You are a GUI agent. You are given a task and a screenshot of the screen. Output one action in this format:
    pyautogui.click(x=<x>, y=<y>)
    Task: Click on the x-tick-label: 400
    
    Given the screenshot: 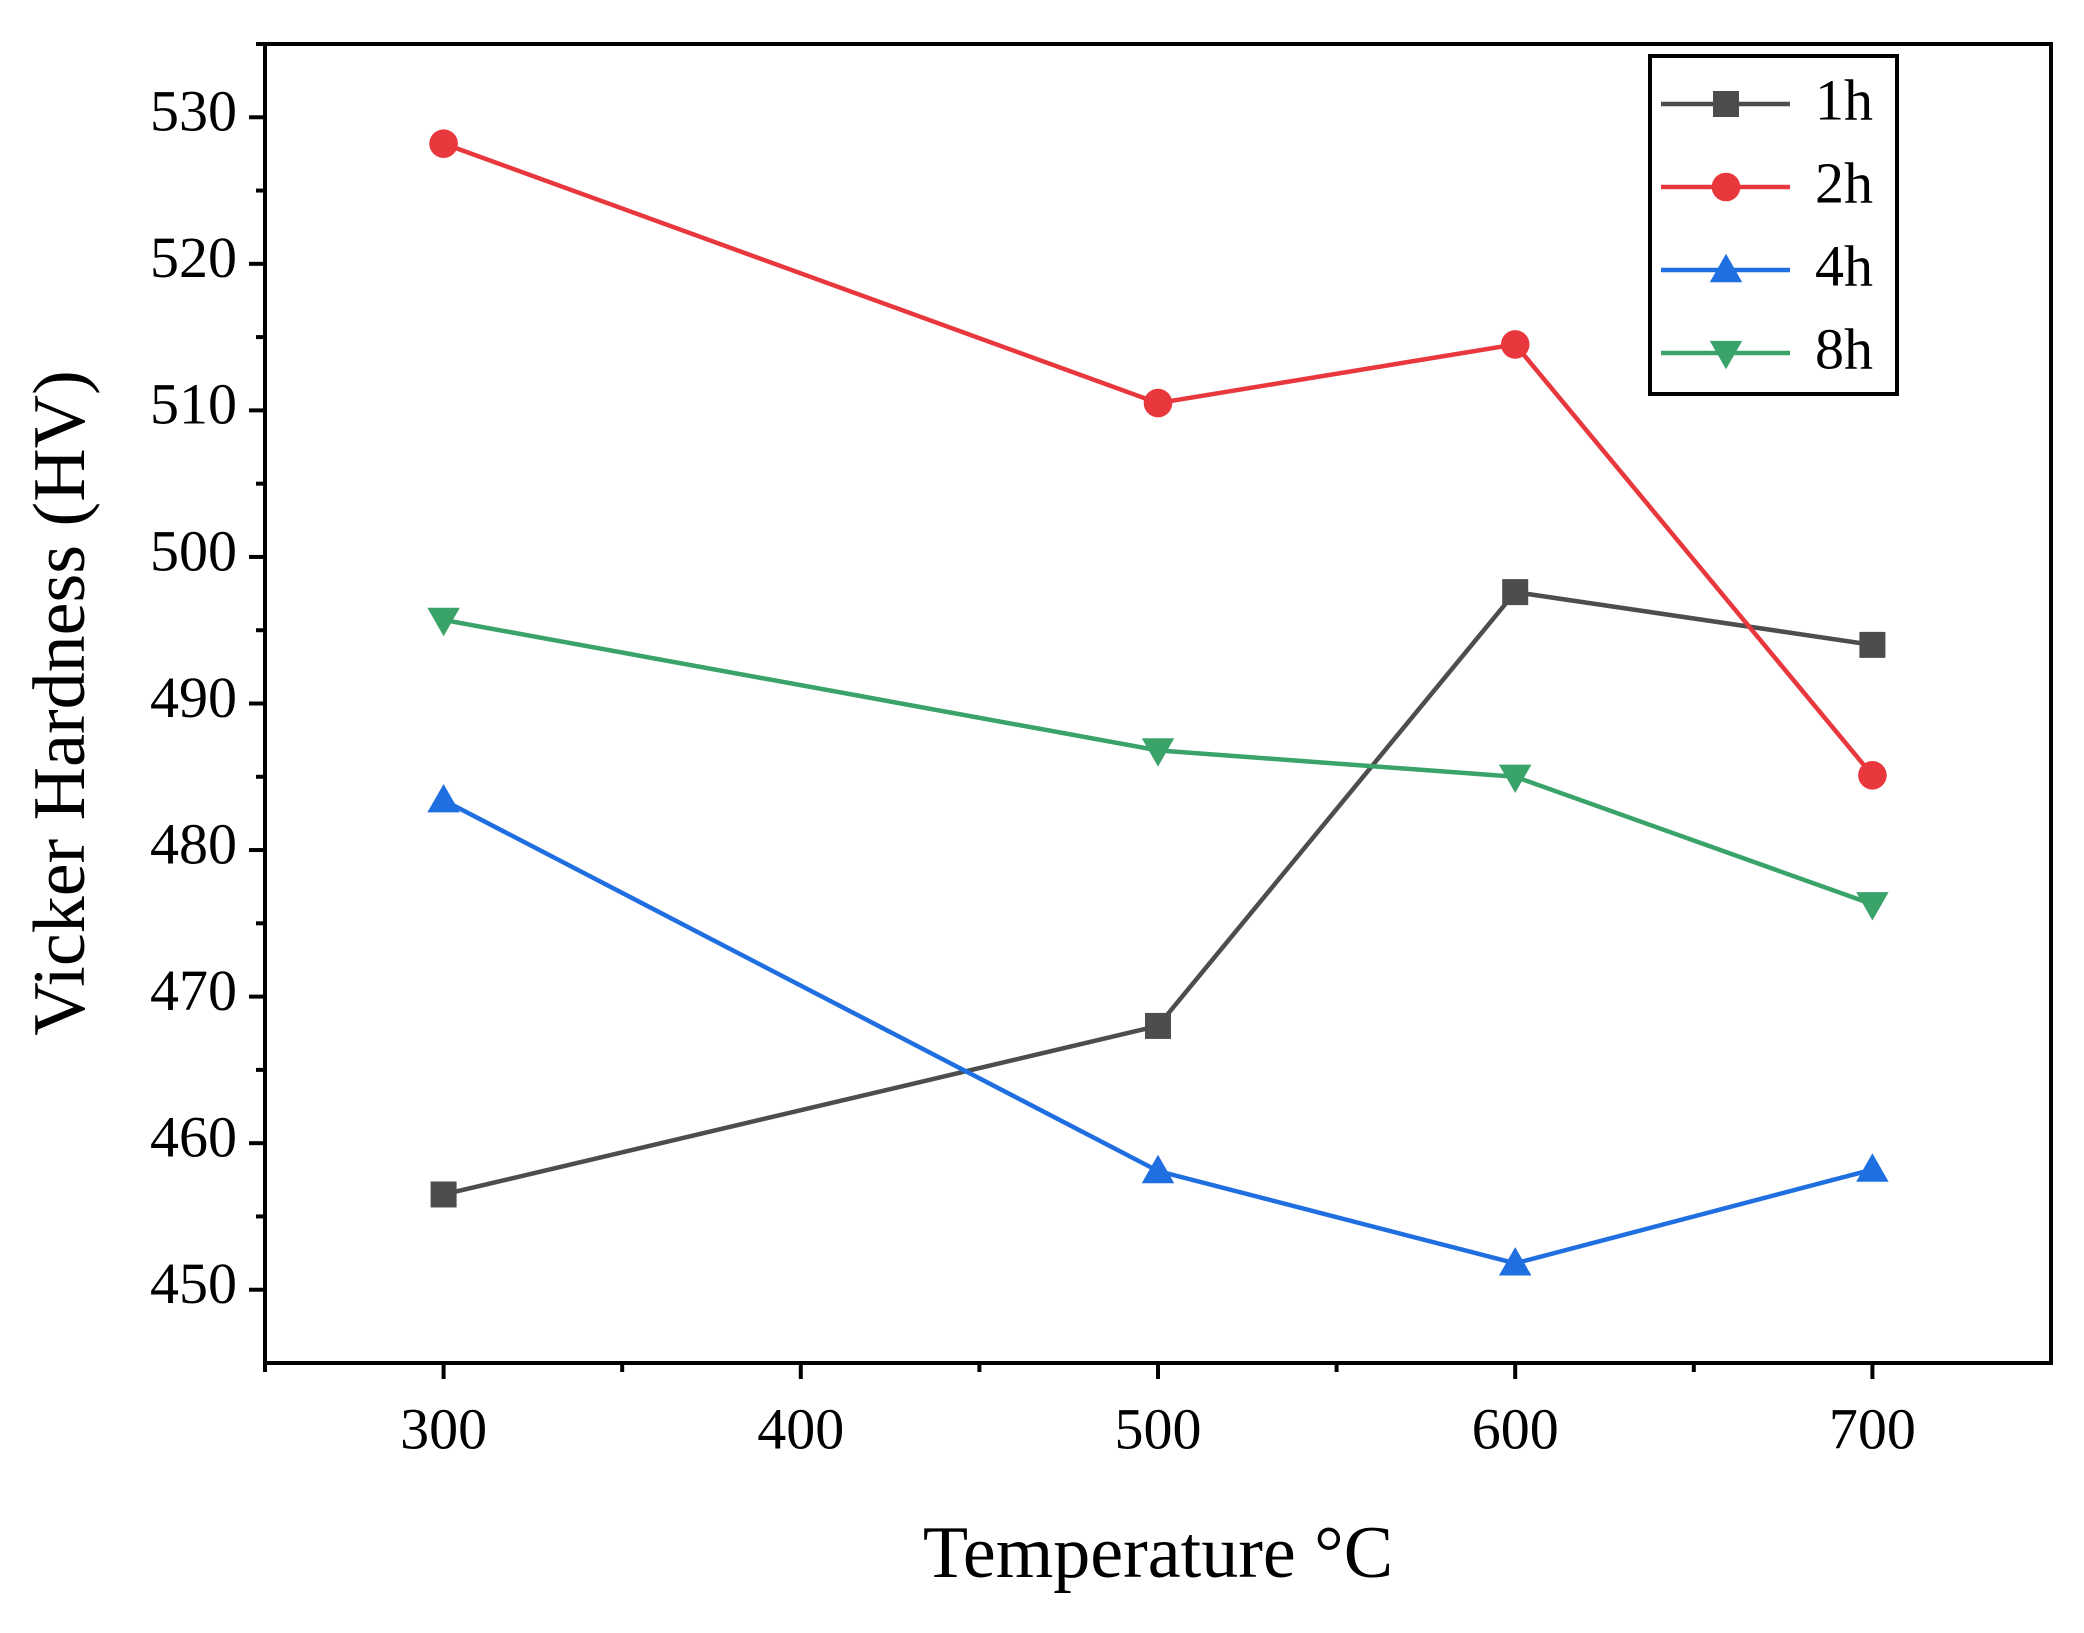 What is the action you would take?
    pyautogui.click(x=800, y=1428)
    